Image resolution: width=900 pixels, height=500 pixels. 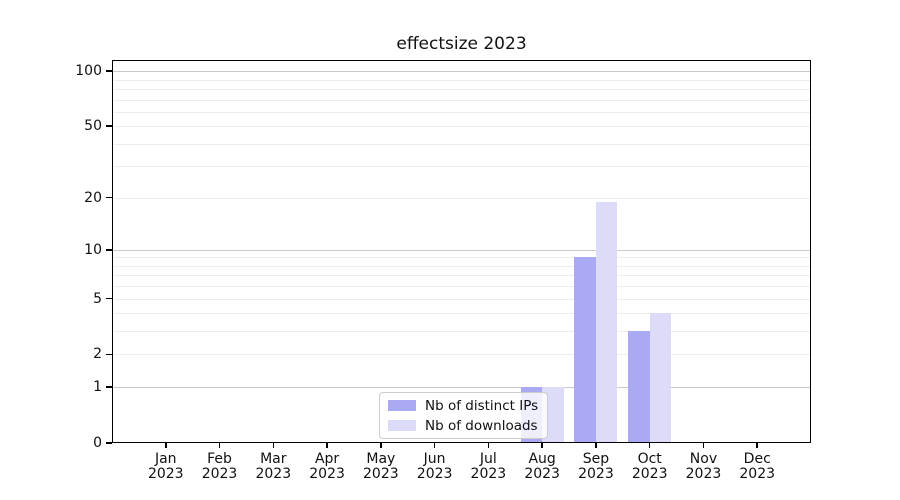 What do you see at coordinates (97, 354) in the screenshot?
I see `y-tick-label-2: 2` at bounding box center [97, 354].